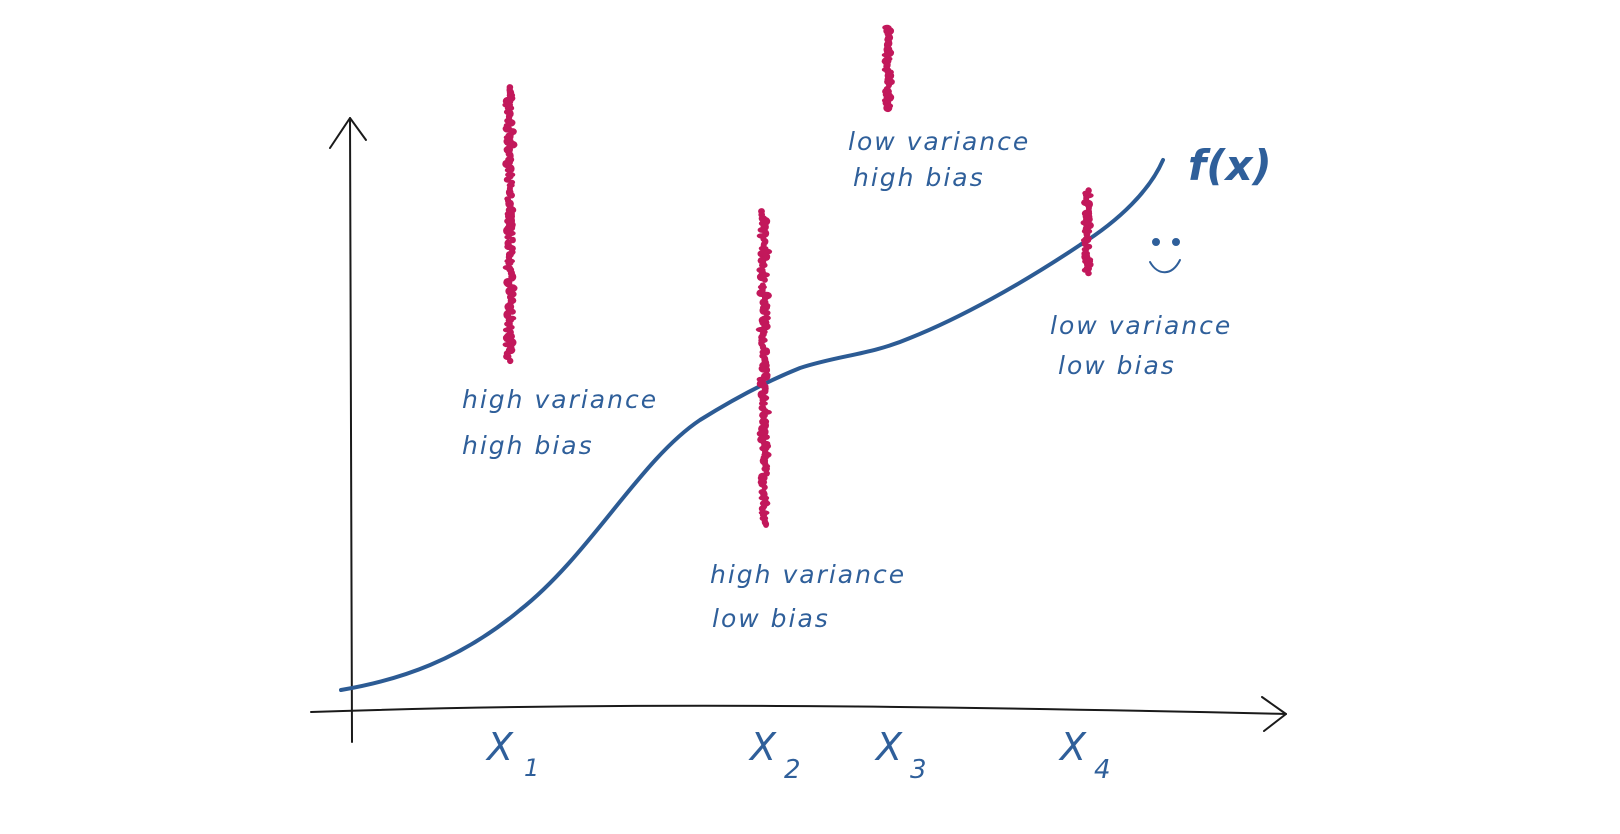 The height and width of the screenshot is (834, 1620). What do you see at coordinates (348, 133) in the screenshot?
I see `y-axis-arrowhead` at bounding box center [348, 133].